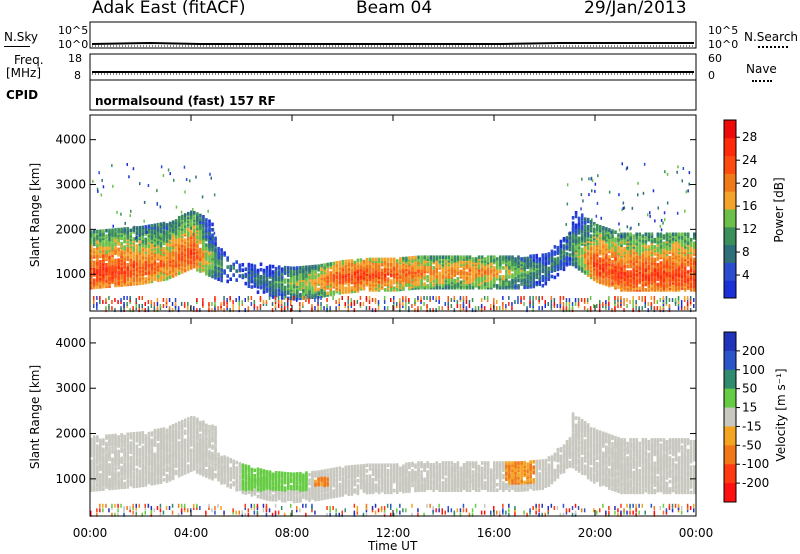 The image size is (800, 554). What do you see at coordinates (17, 46) in the screenshot?
I see `nsky-underline` at bounding box center [17, 46].